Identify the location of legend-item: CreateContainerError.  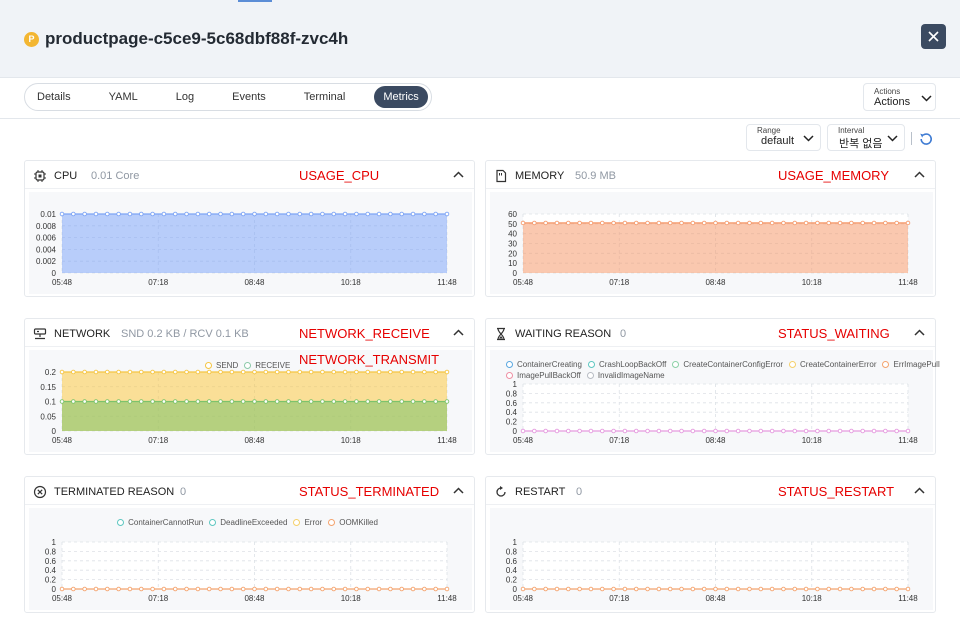
(832, 364).